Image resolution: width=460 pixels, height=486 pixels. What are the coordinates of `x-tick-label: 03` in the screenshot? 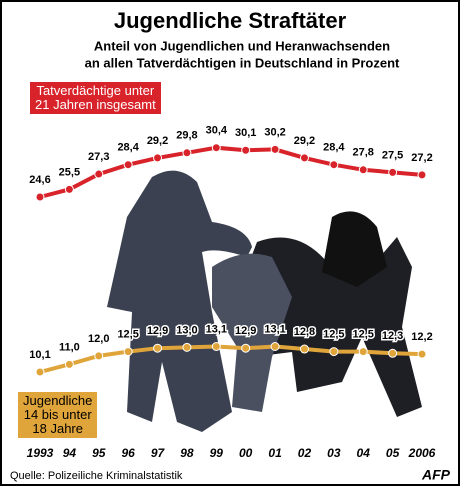 It's located at (334, 453).